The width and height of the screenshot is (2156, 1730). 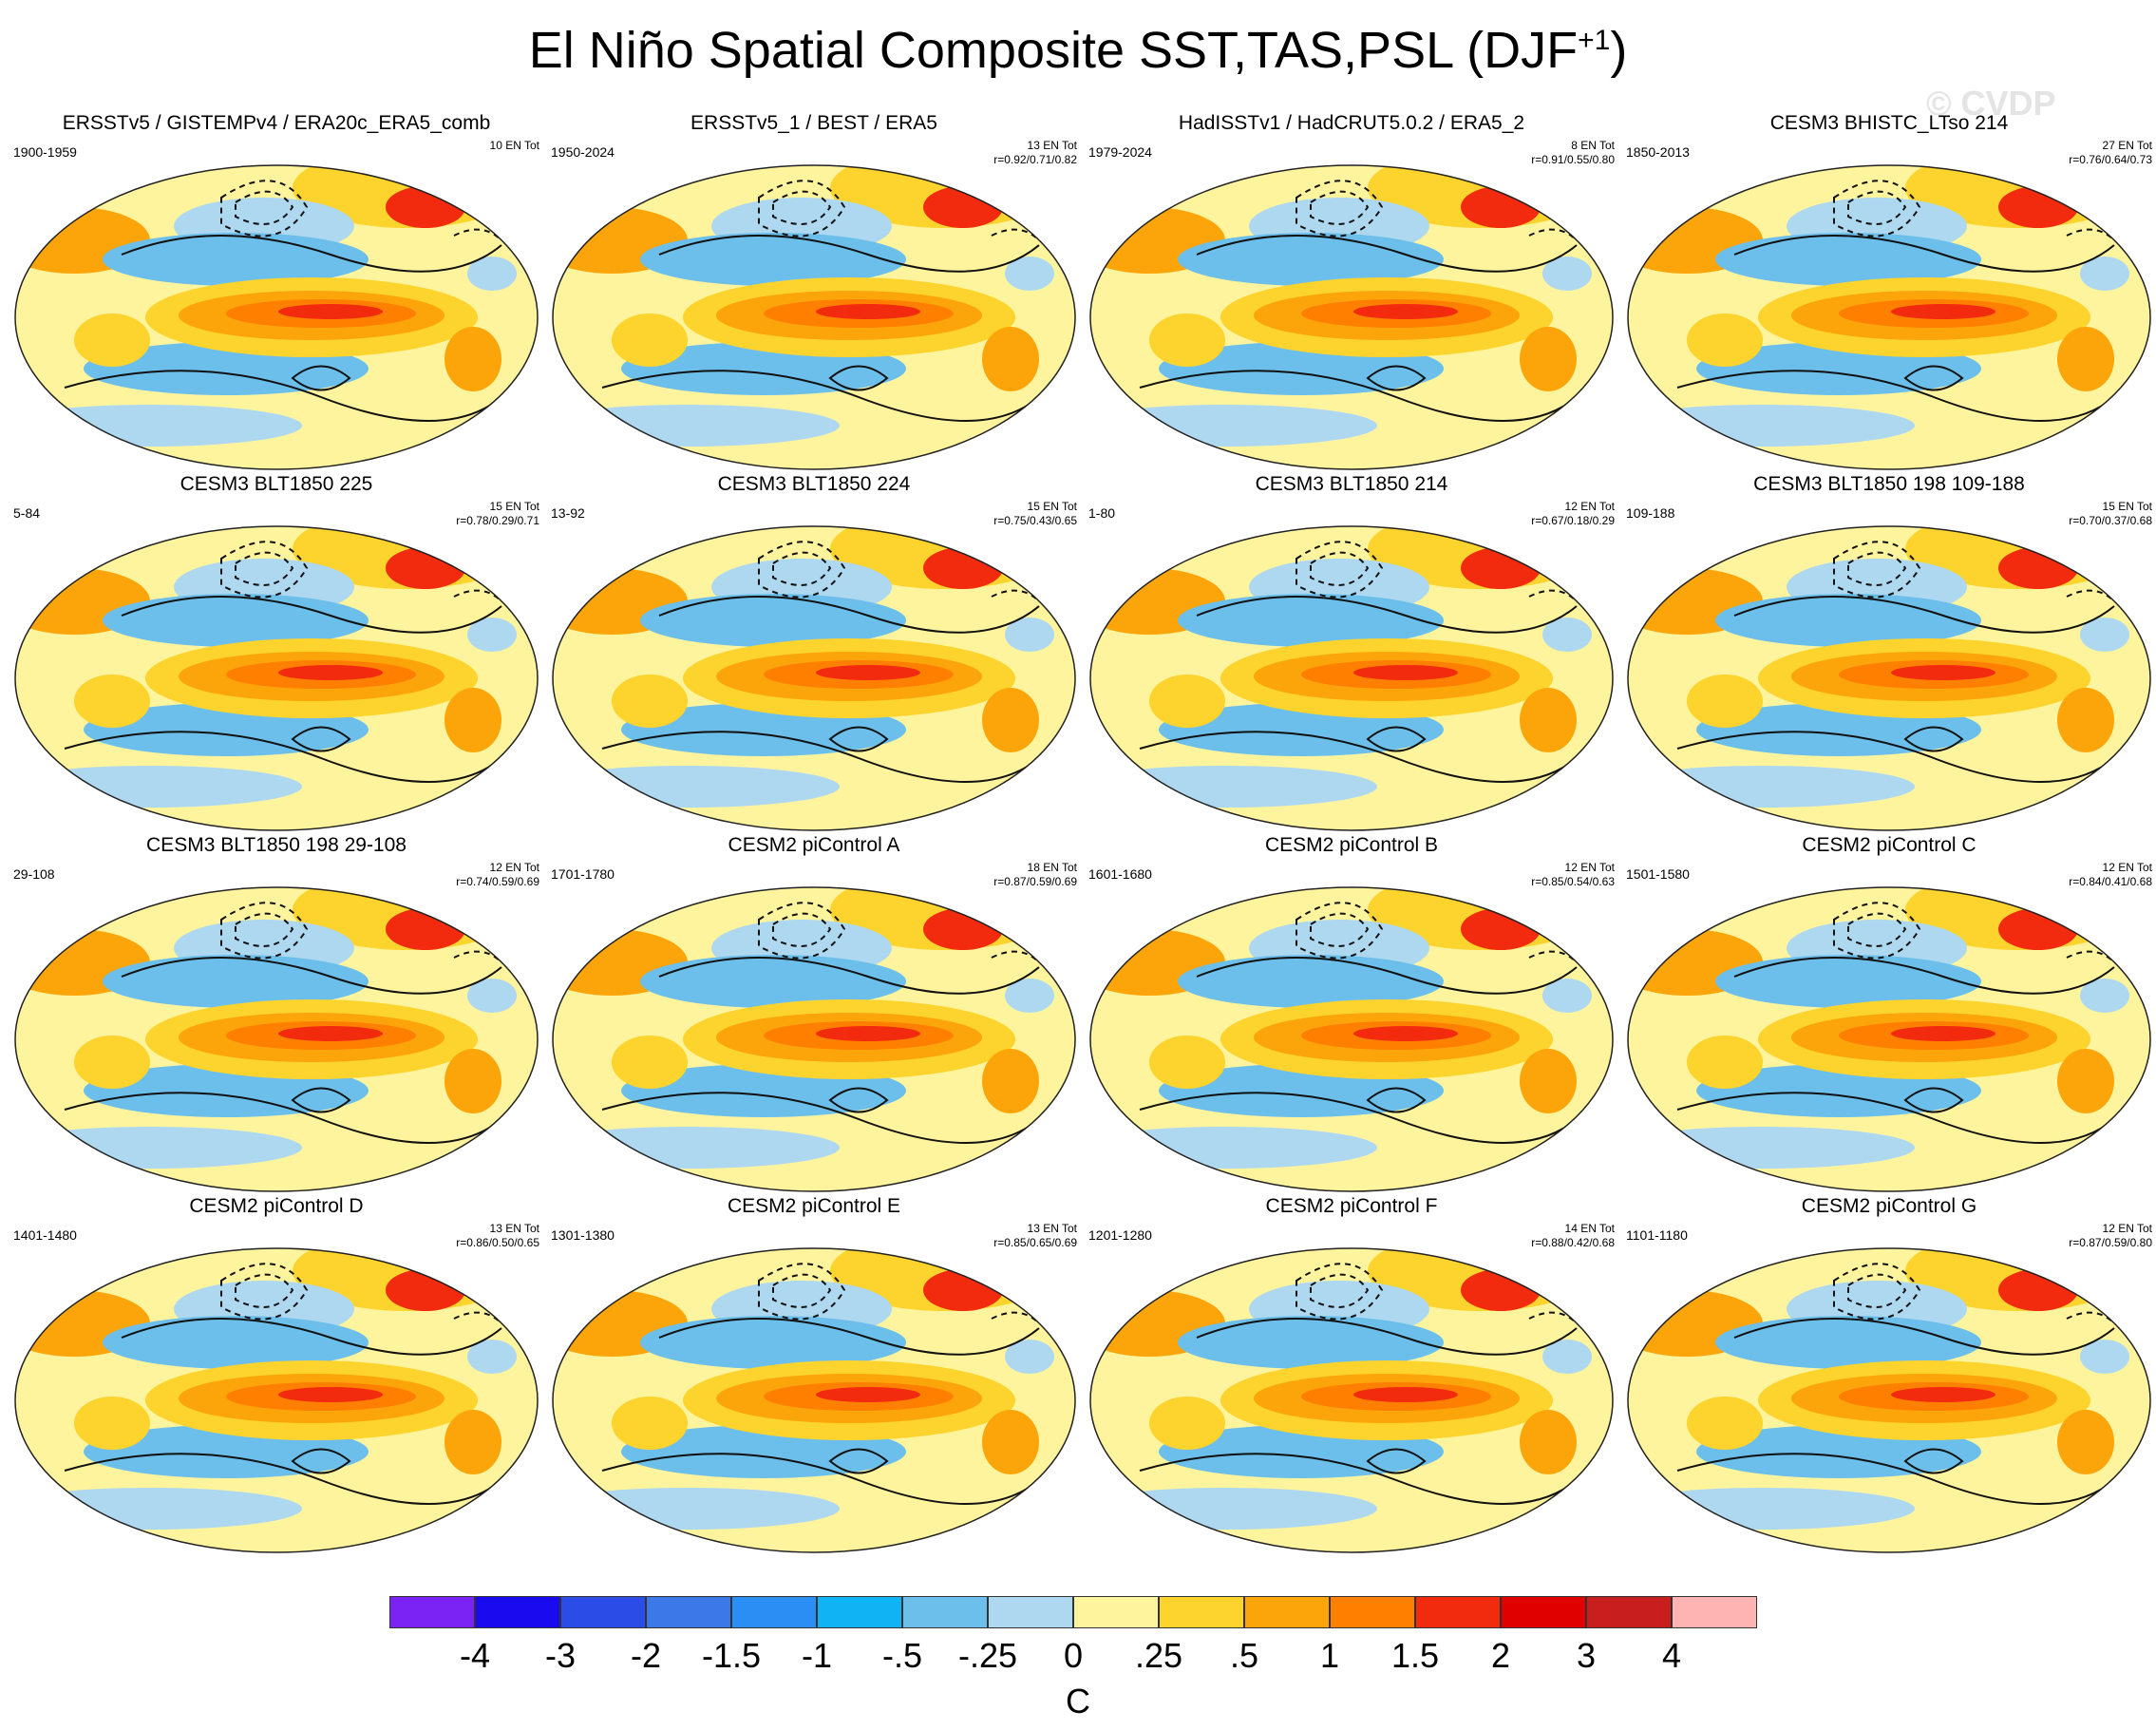 I want to click on panel-correlation: r=0.74/0.59/0.69, so click(x=498, y=881).